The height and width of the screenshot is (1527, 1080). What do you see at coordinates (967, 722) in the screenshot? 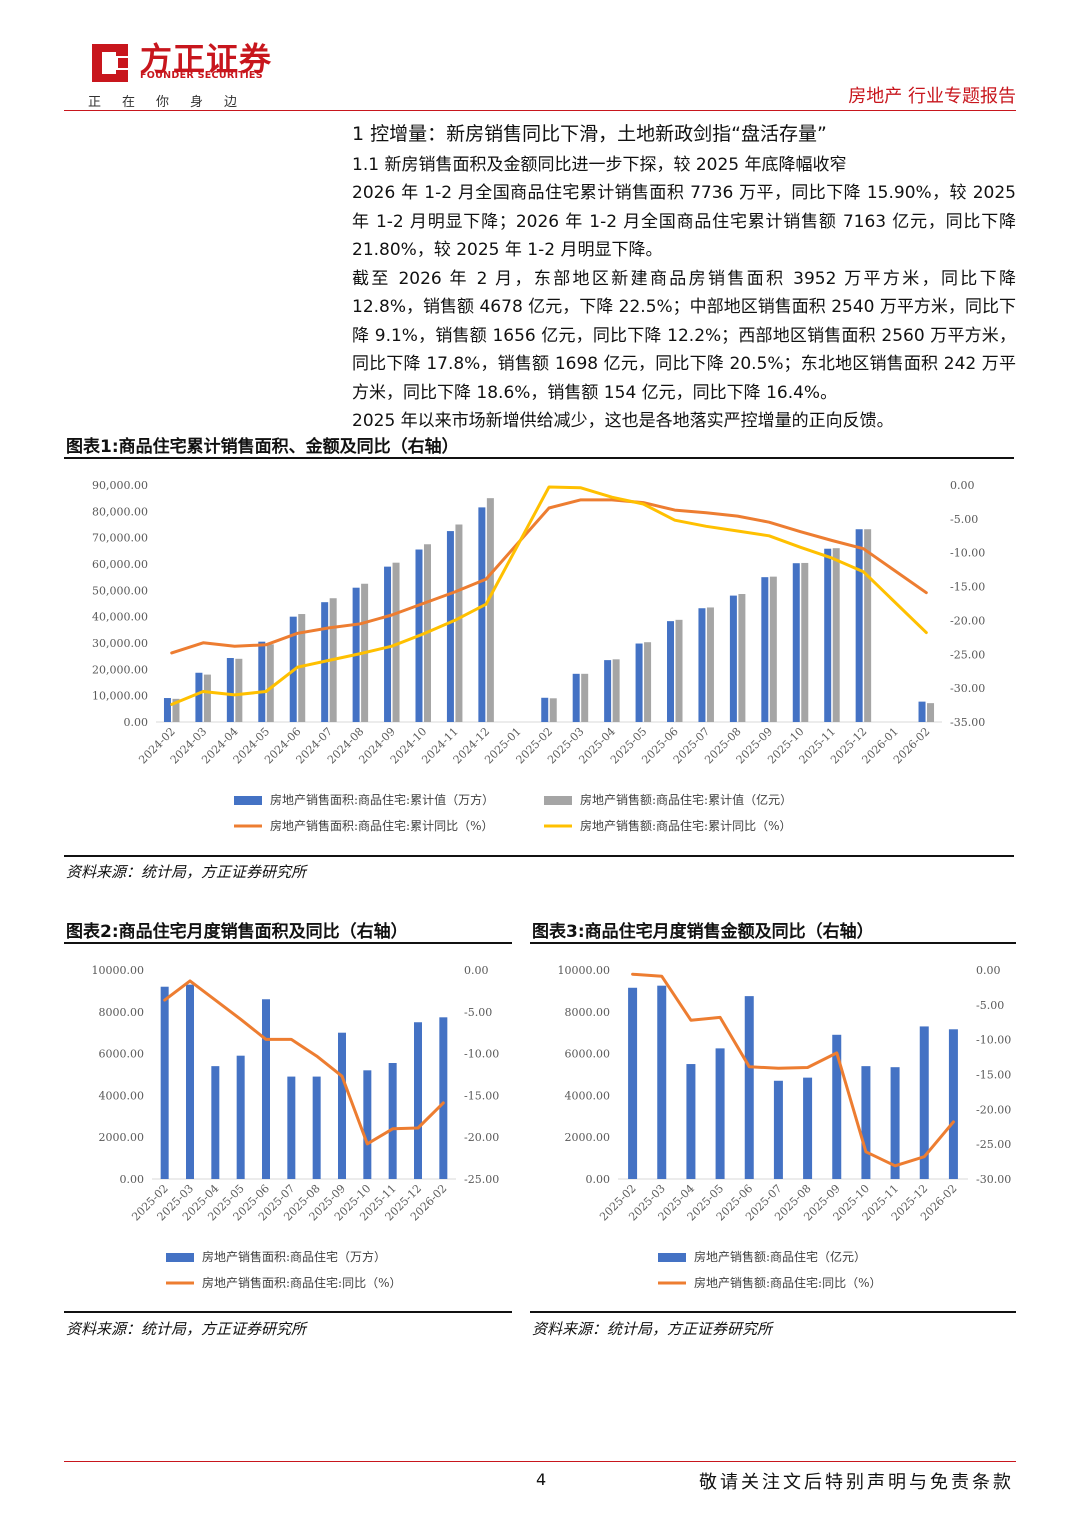
I see `fig1-y-right-tick: -35.00` at bounding box center [967, 722].